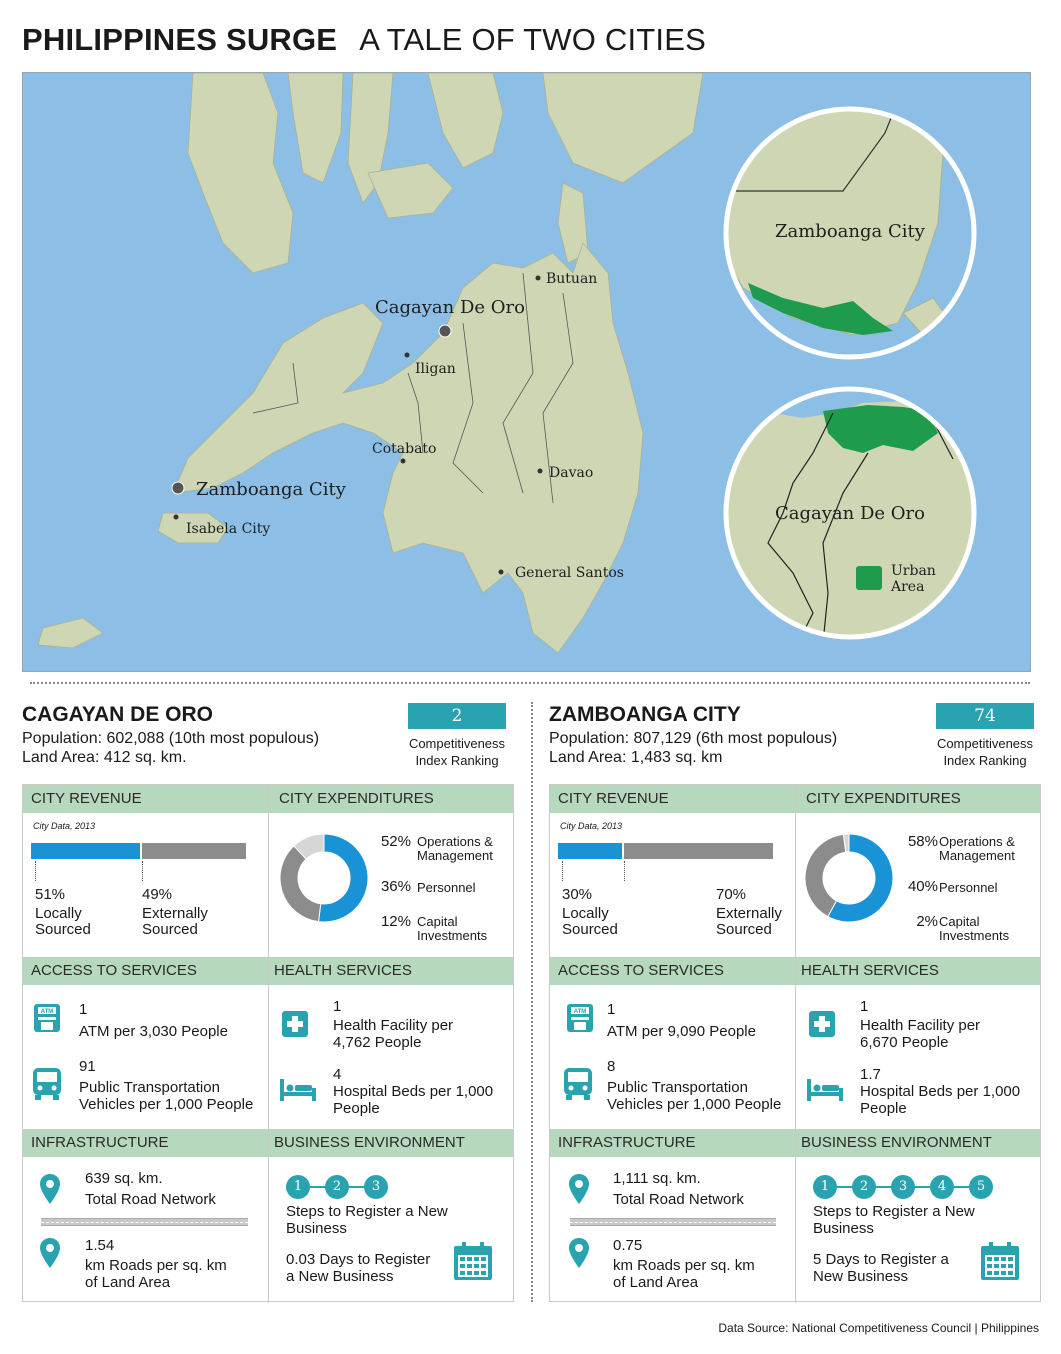 The image size is (1061, 1354). I want to click on atm-number: 1, so click(83, 1009).